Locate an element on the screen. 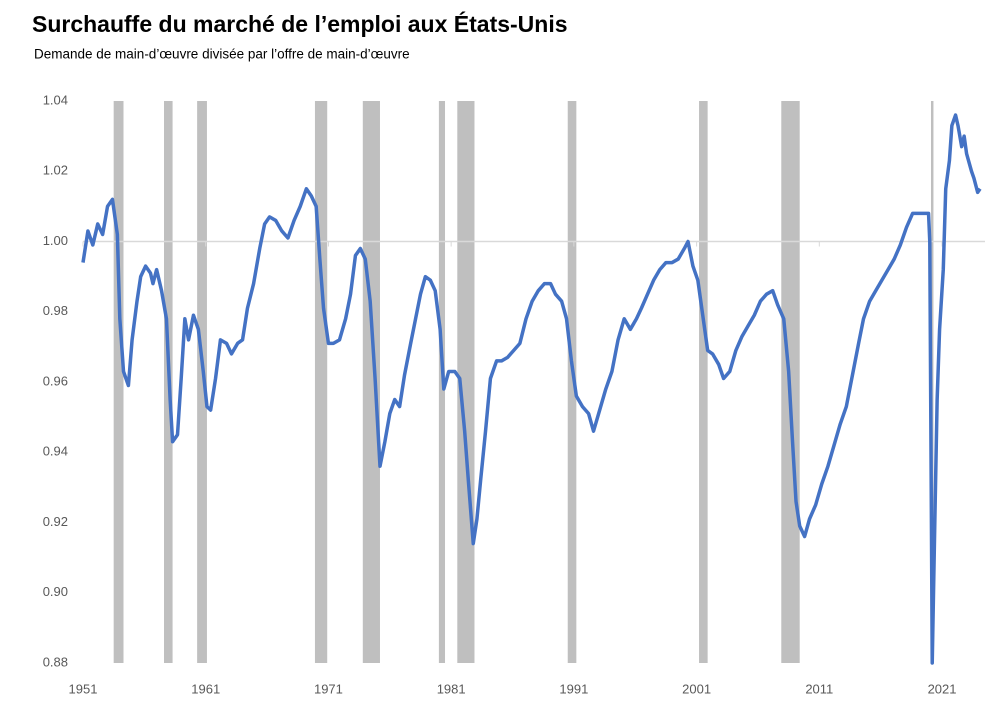 The height and width of the screenshot is (711, 997). y-tick-label: 1.04 is located at coordinates (55, 99).